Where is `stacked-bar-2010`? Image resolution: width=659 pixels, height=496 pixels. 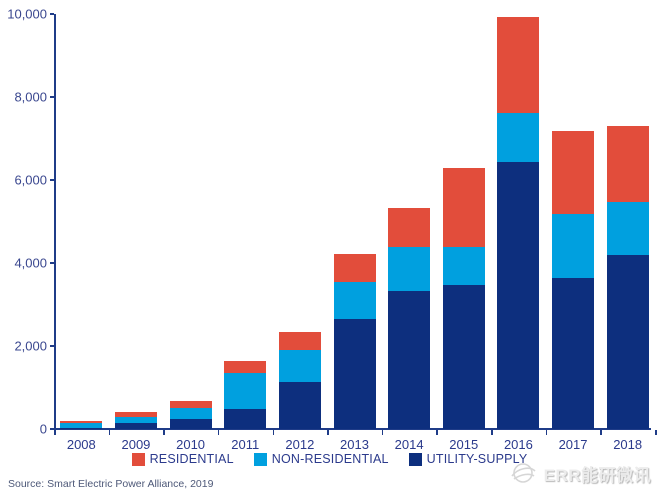 stacked-bar-2010 is located at coordinates (190, 415).